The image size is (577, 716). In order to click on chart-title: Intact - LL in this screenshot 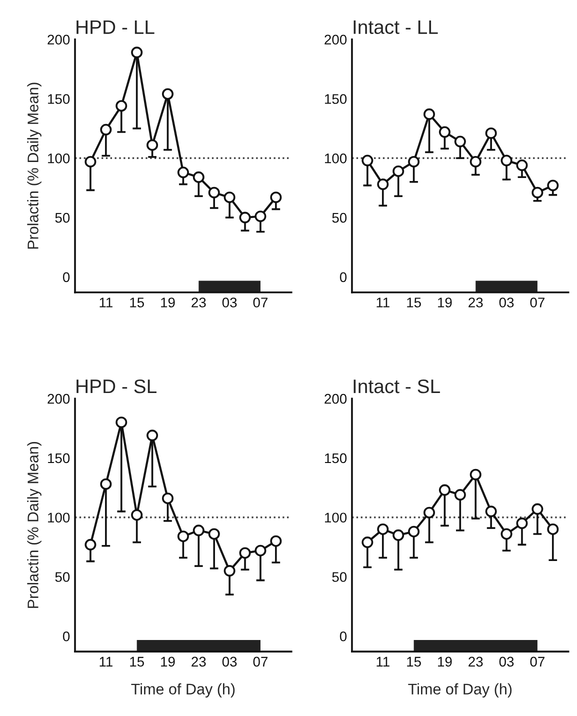, I will do `click(396, 27)`.